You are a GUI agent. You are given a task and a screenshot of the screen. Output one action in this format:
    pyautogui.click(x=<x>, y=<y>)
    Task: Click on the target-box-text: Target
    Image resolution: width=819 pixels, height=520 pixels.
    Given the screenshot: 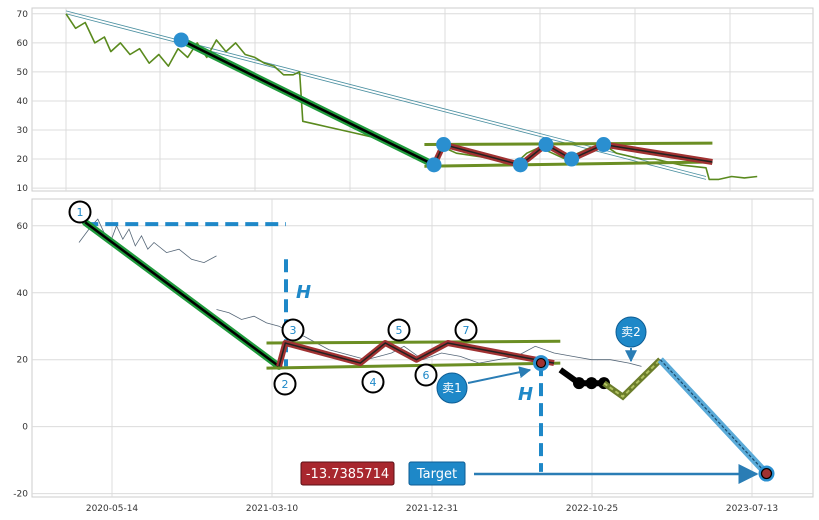 What is the action you would take?
    pyautogui.click(x=436, y=474)
    